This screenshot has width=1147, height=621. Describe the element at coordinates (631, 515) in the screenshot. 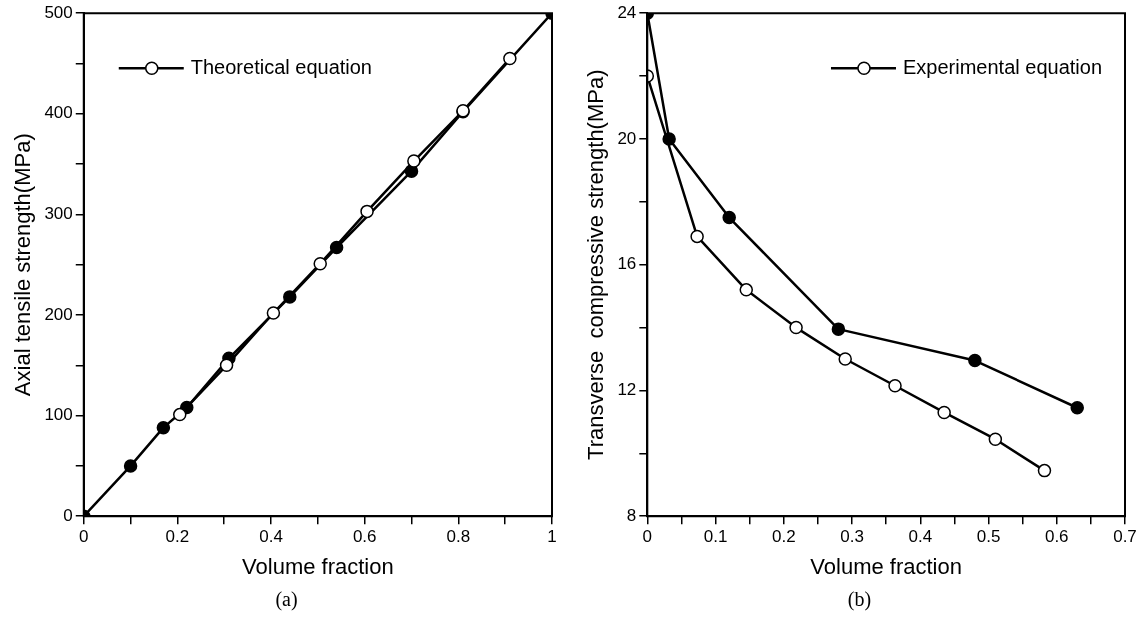

I see `y-tick-label: 8` at that location.